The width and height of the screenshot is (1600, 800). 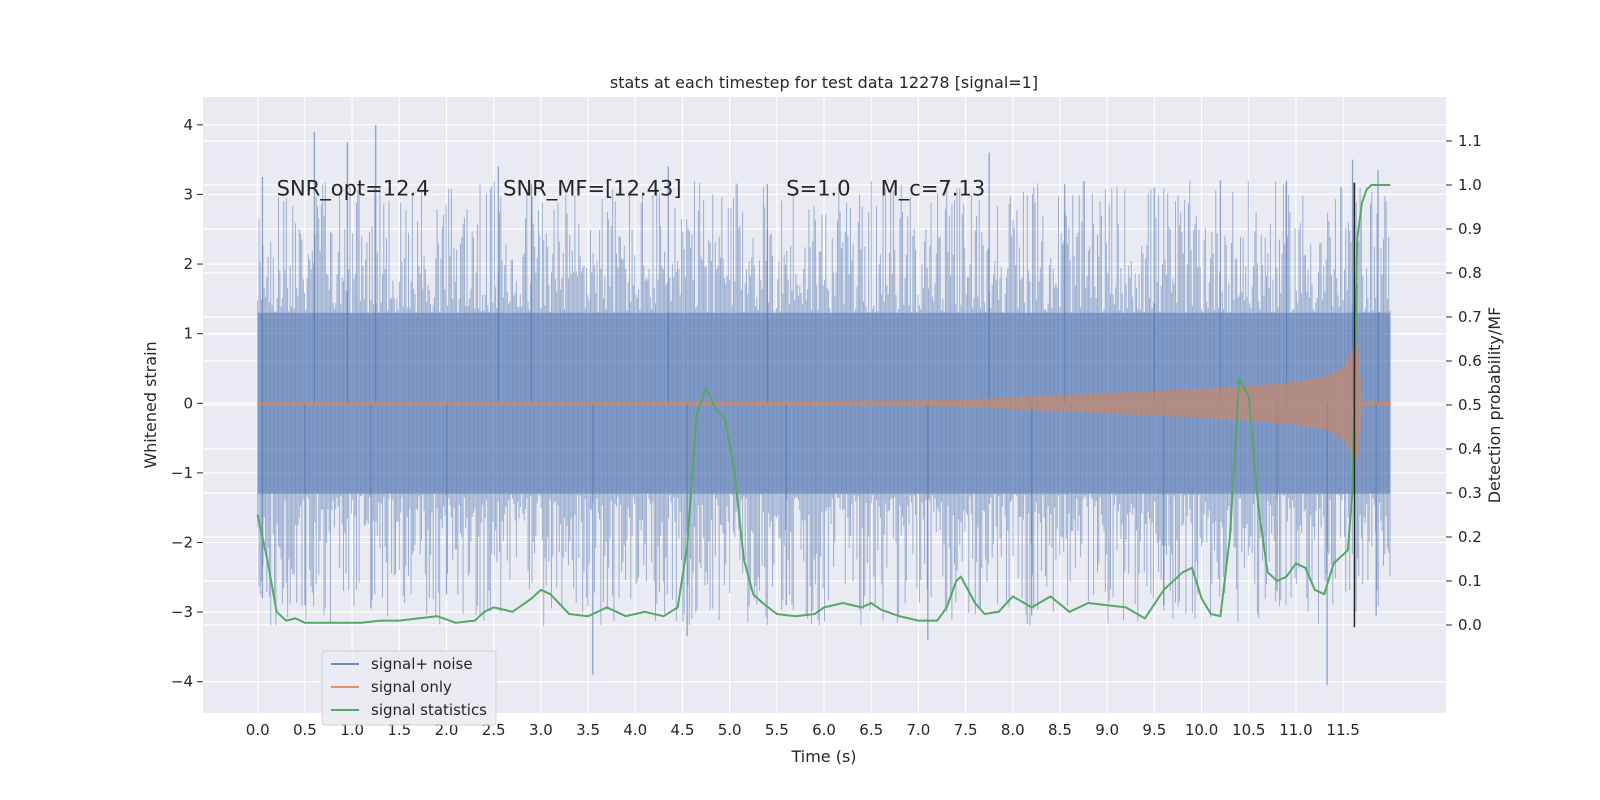 I want to click on x-tick-label: 0.0, so click(x=258, y=730).